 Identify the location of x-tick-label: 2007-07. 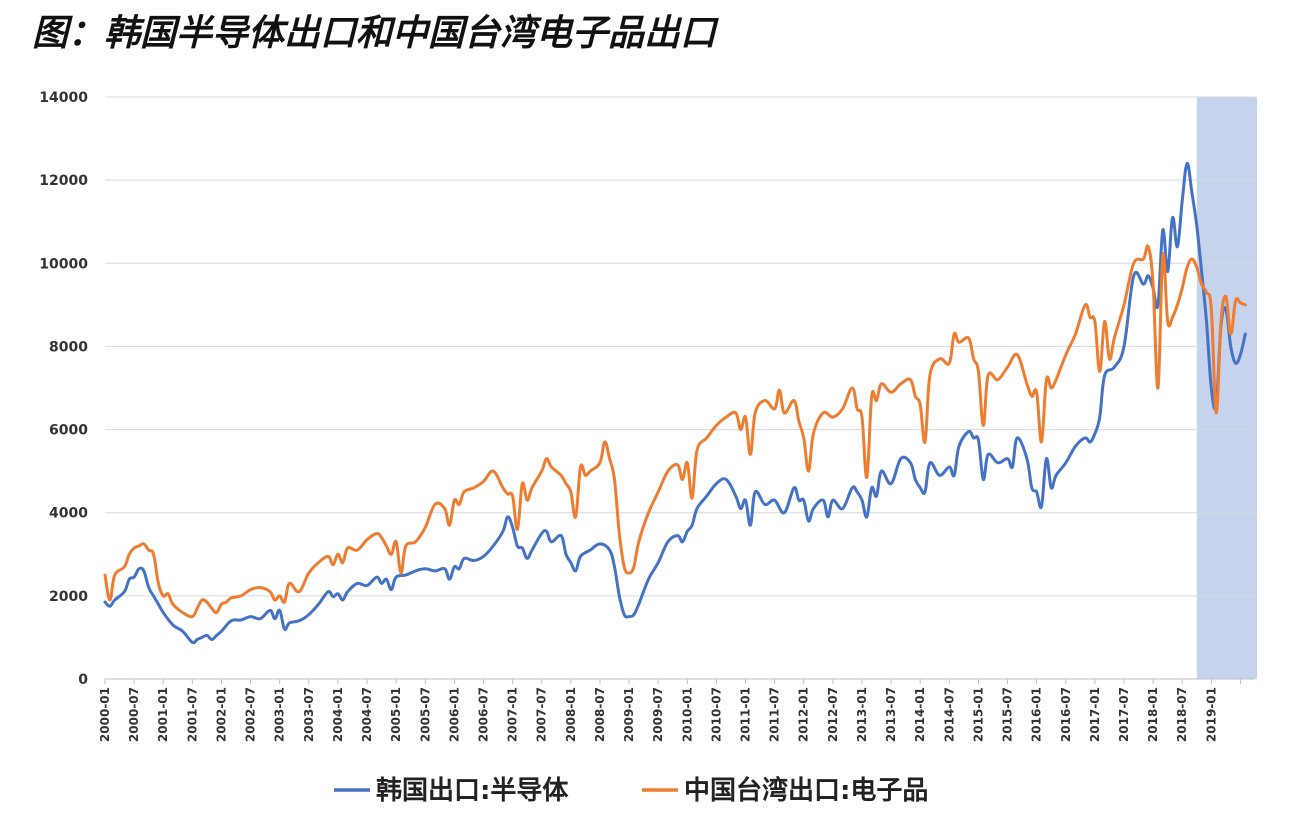
(542, 714).